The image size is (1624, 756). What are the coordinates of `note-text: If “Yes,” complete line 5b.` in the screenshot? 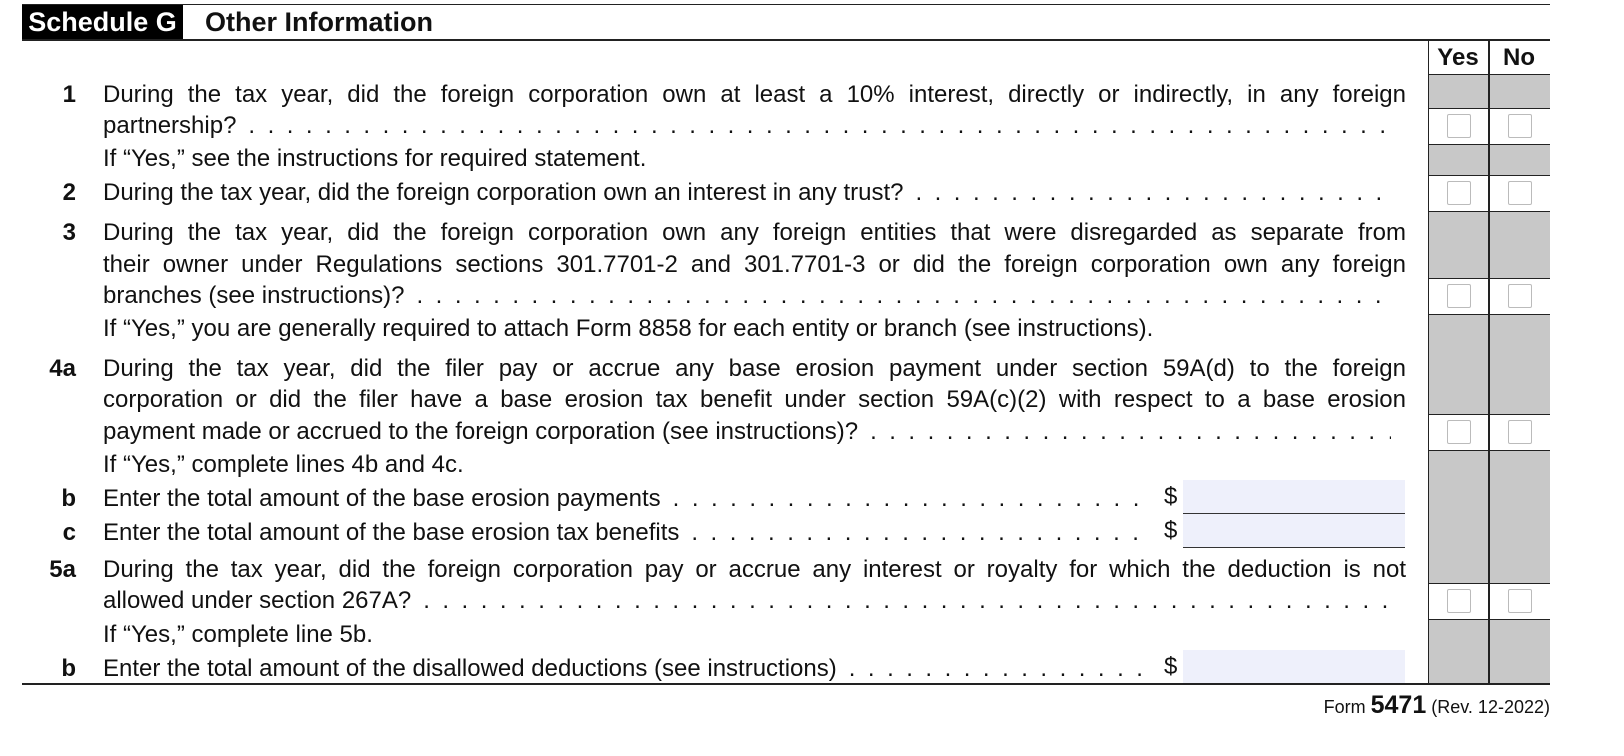 It's located at (238, 634).